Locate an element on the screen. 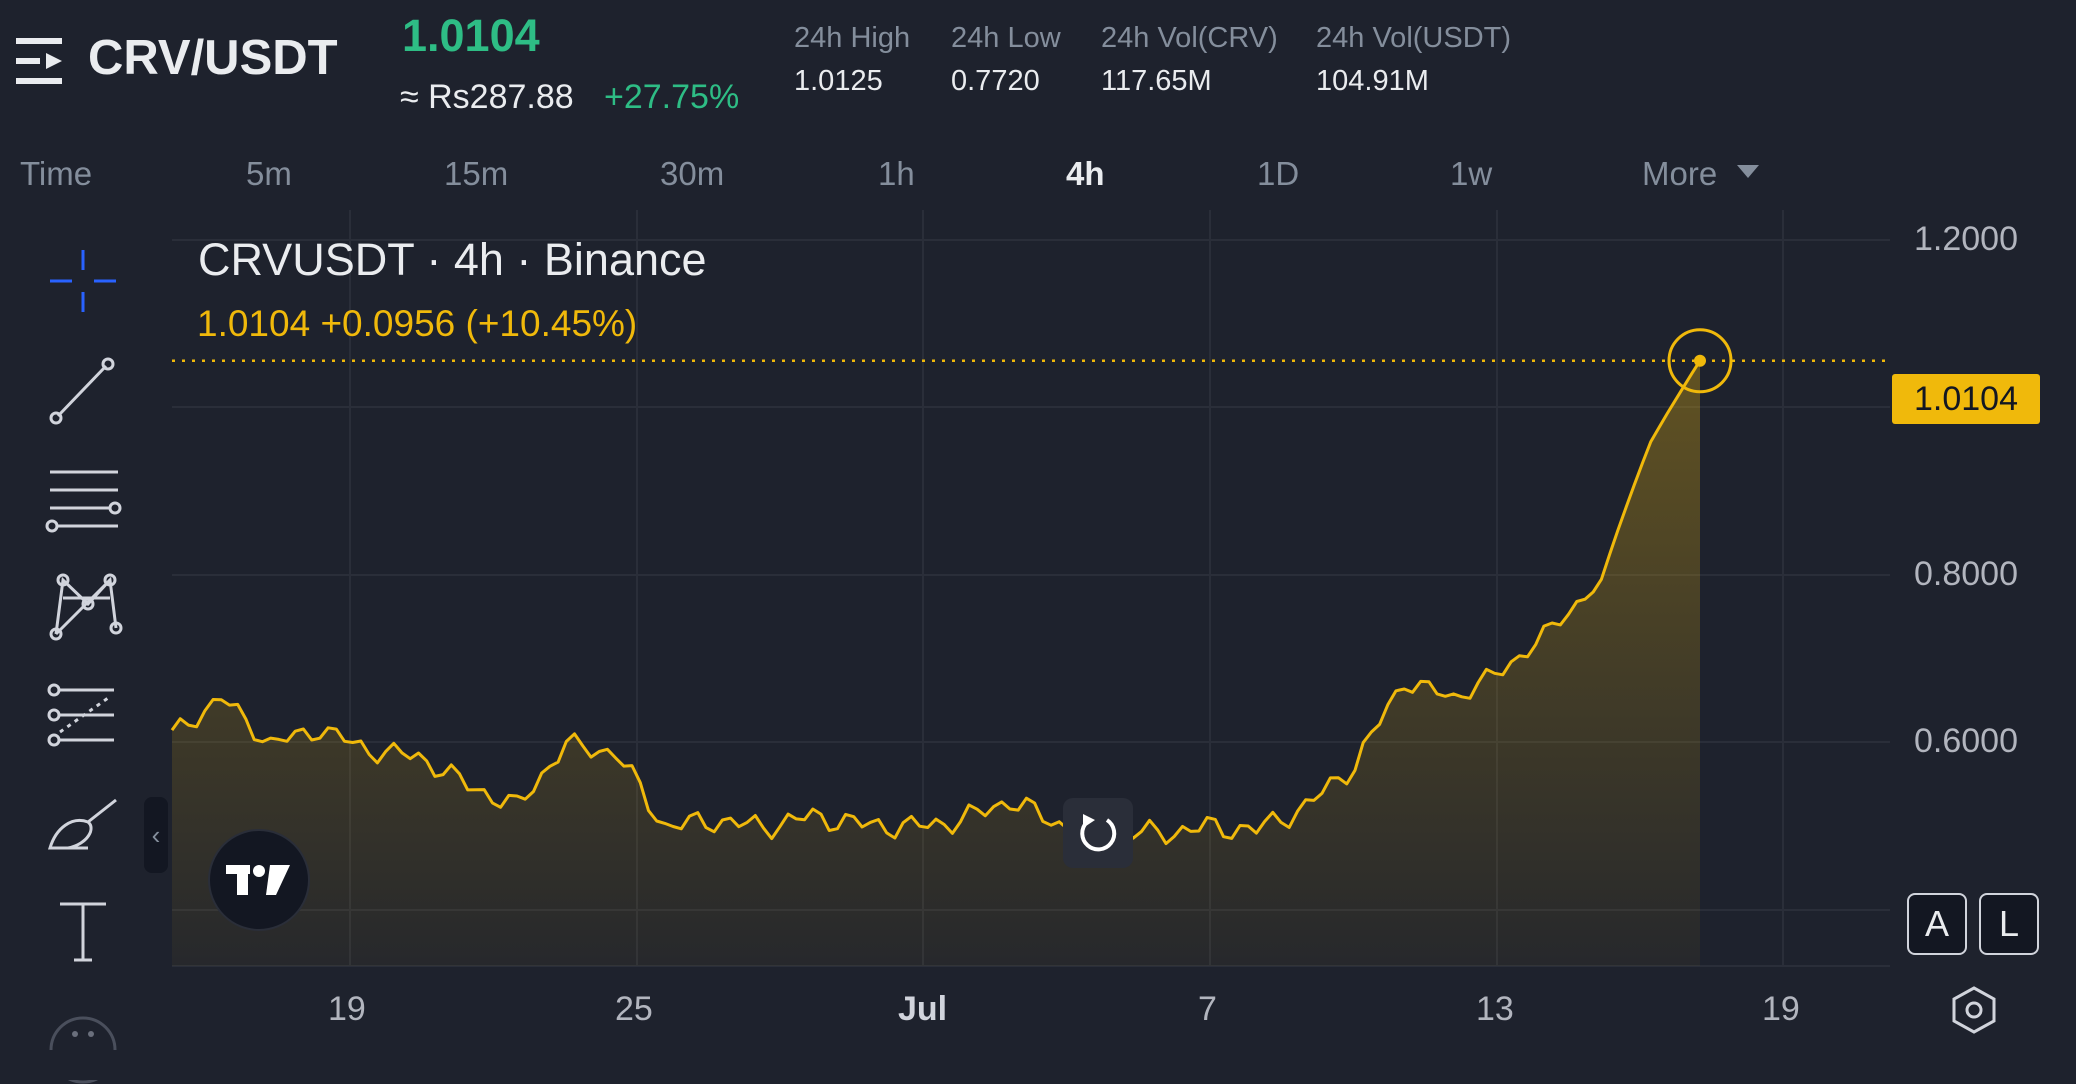 This screenshot has width=2076, height=1084. chevron-down-icon is located at coordinates (1748, 171).